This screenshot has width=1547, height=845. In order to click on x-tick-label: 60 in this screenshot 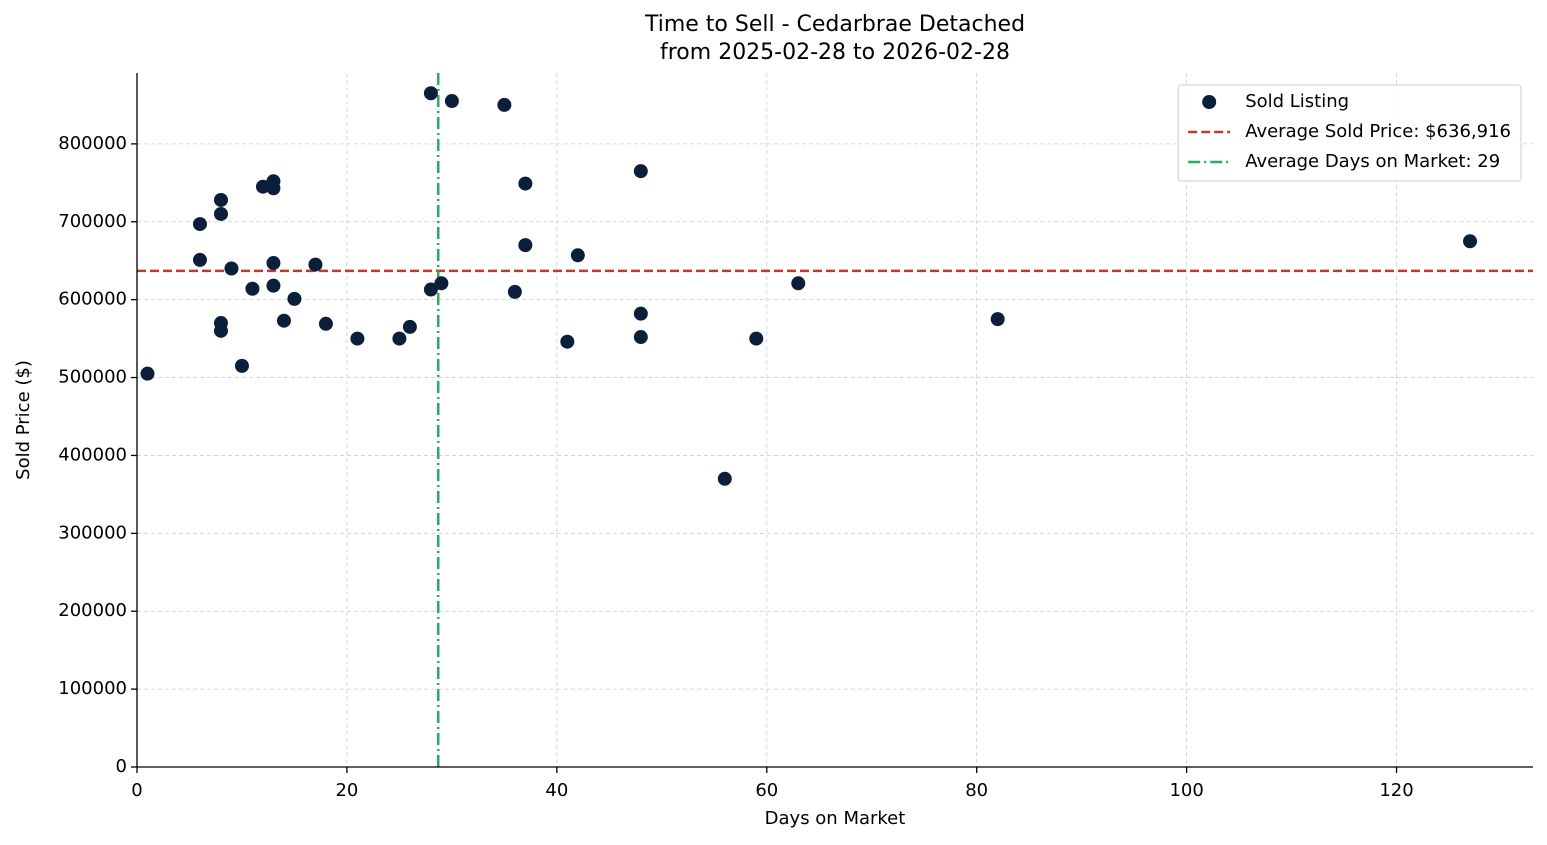, I will do `click(766, 790)`.